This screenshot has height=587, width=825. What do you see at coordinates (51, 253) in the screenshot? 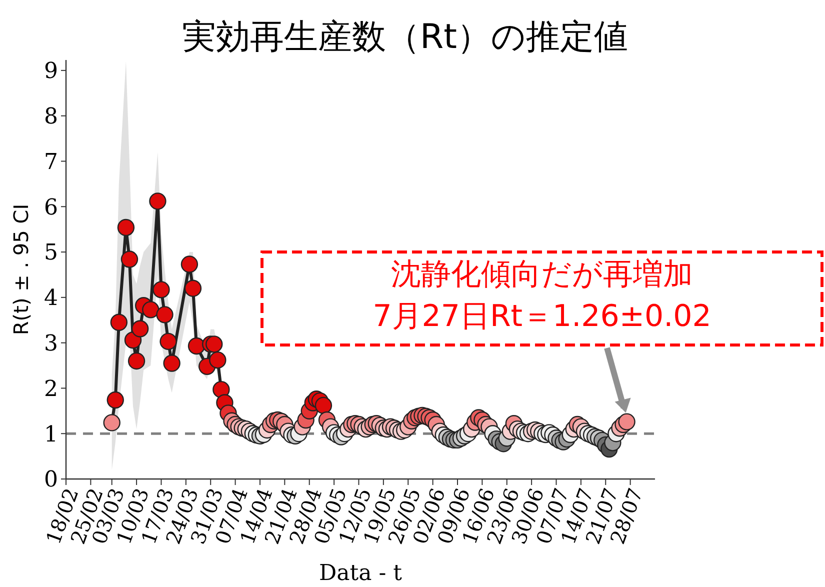
I see `y-tick-label: 5` at bounding box center [51, 253].